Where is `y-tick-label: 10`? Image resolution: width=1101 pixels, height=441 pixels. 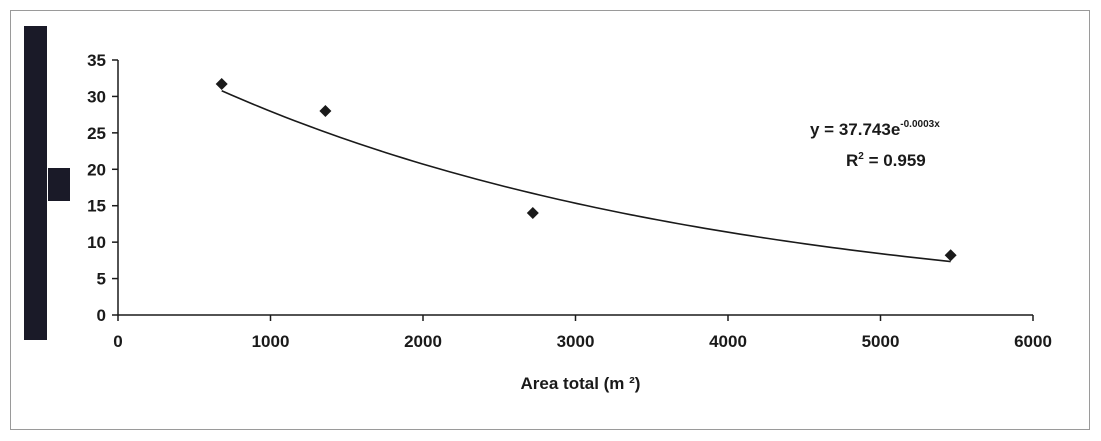 y-tick-label: 10 is located at coordinates (96, 242).